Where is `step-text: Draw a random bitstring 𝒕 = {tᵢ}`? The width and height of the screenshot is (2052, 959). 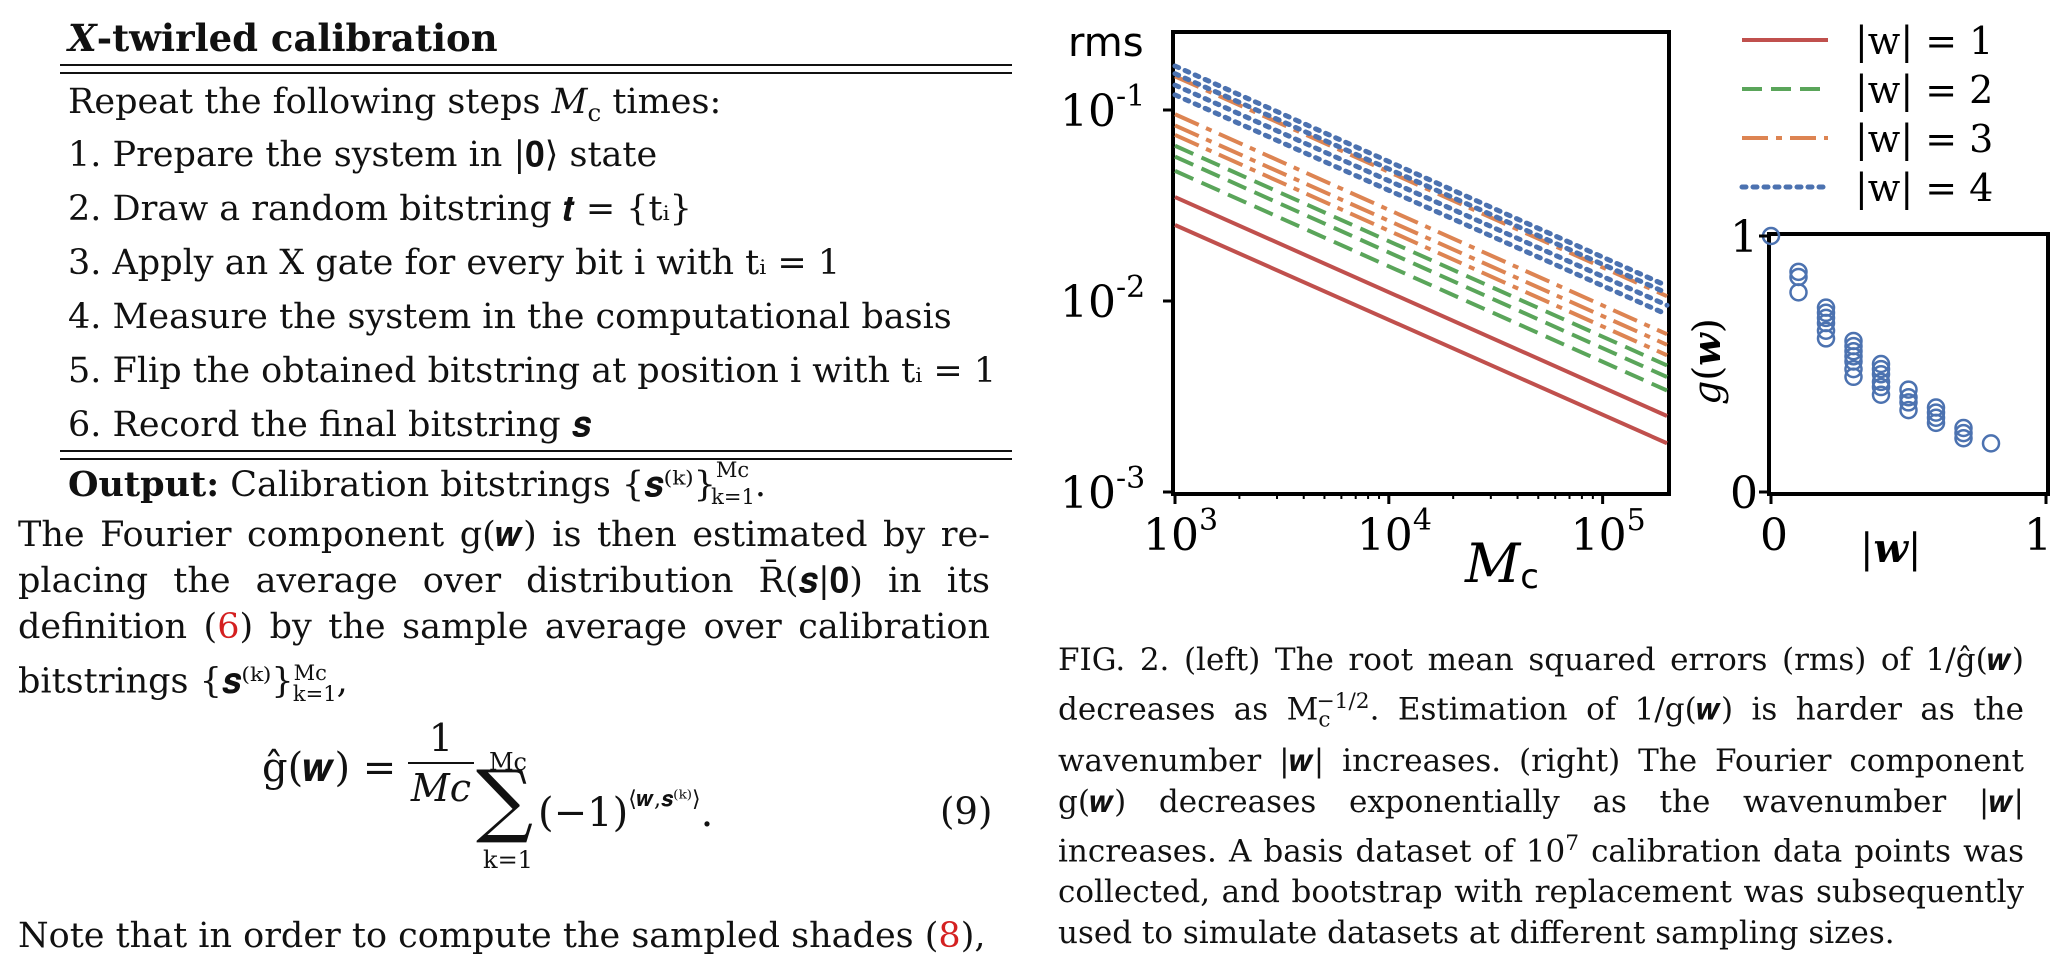 step-text: Draw a random bitstring 𝒕 = {tᵢ} is located at coordinates (402, 209).